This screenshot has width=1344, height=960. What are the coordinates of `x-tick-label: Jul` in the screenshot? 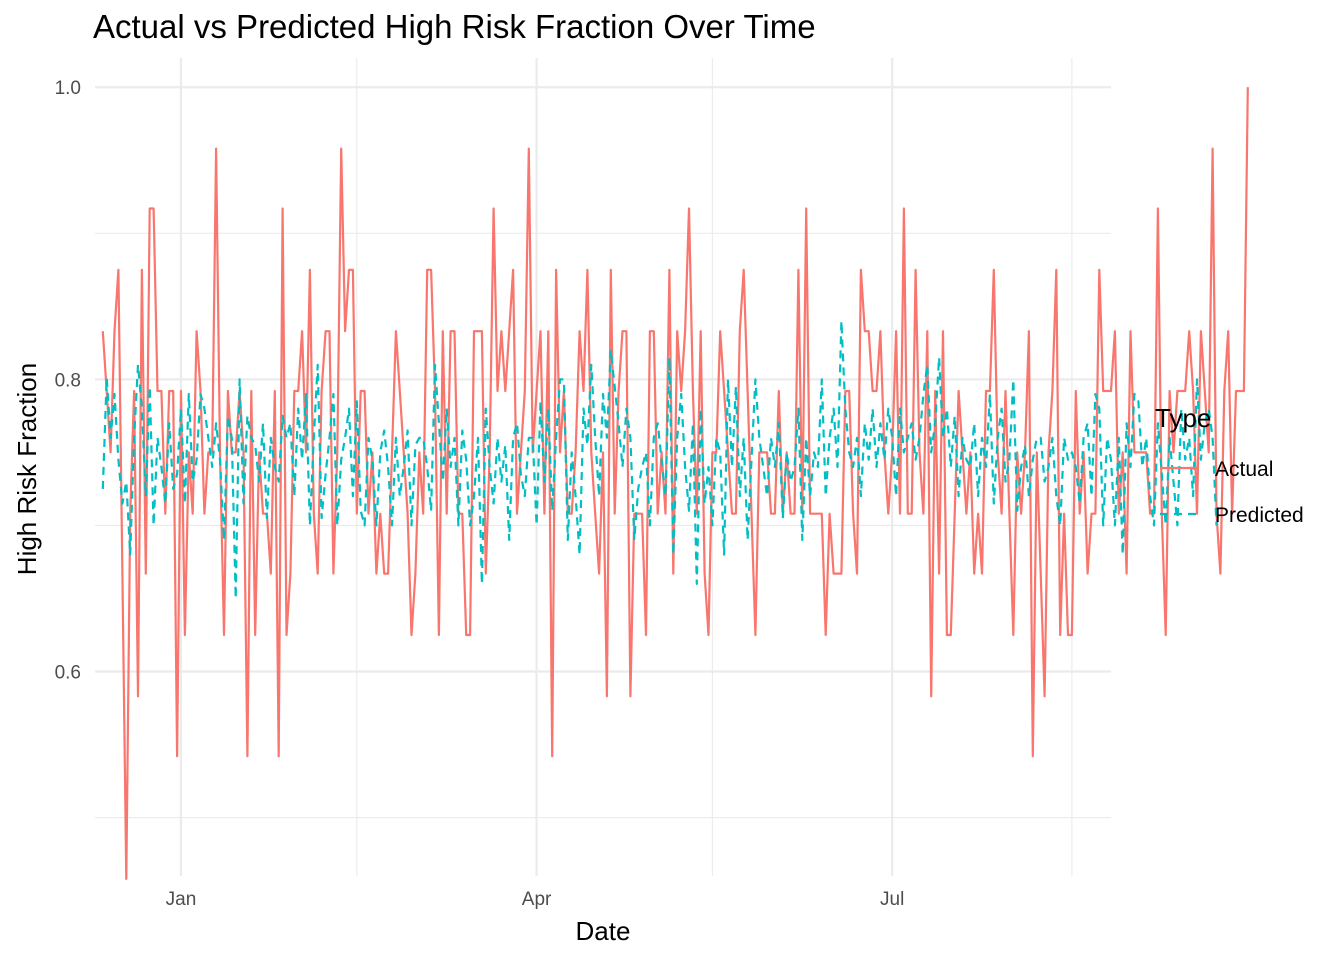 It's located at (892, 899).